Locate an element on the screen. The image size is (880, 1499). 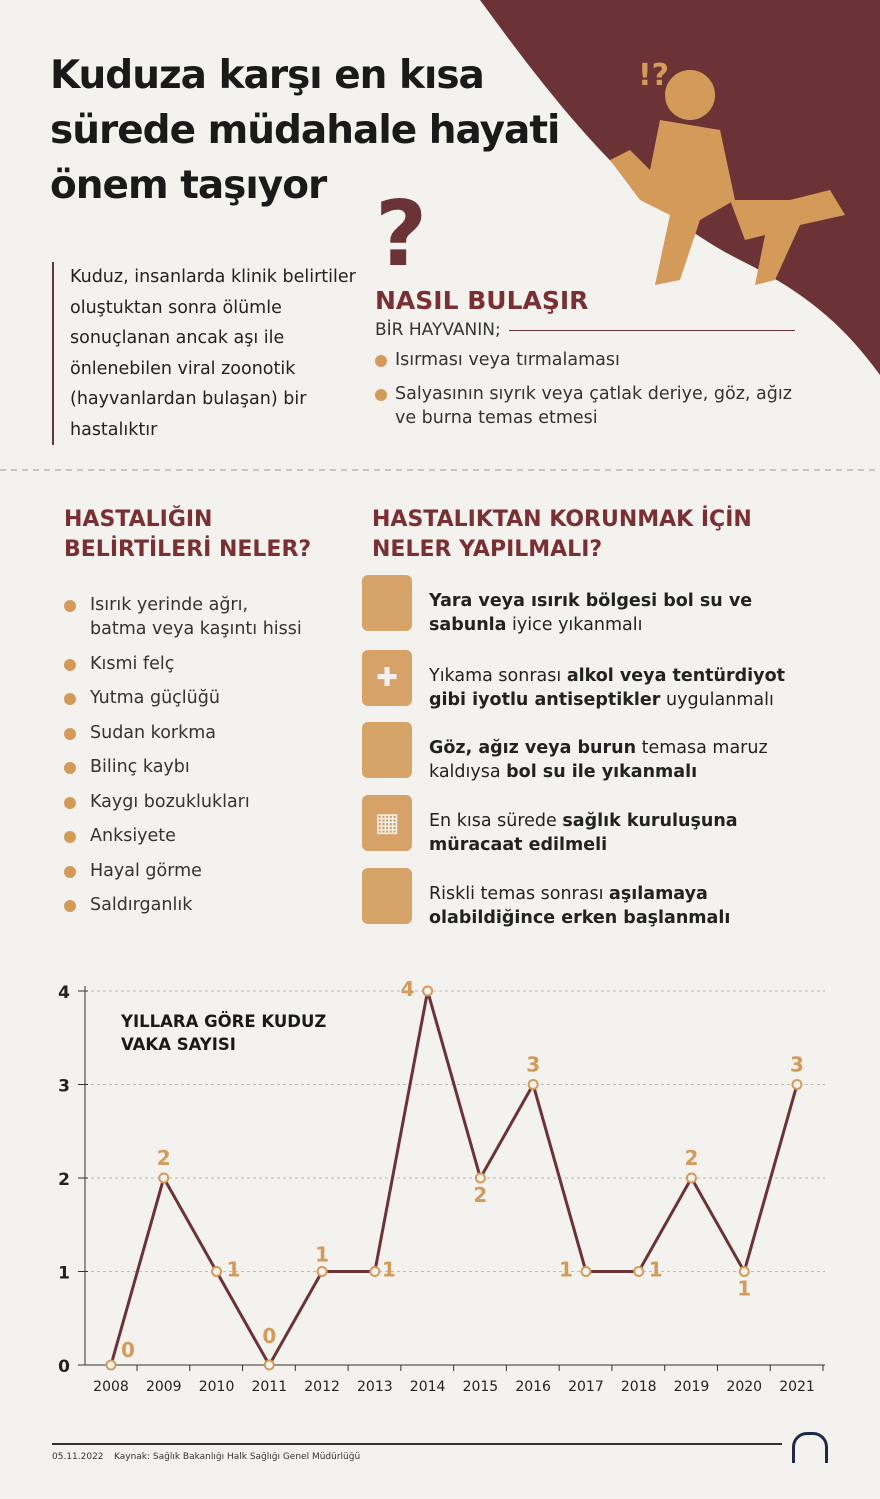
chart-title: YILLARA GÖRE KUDUZ VAKA SAYISI is located at coordinates (224, 1033).